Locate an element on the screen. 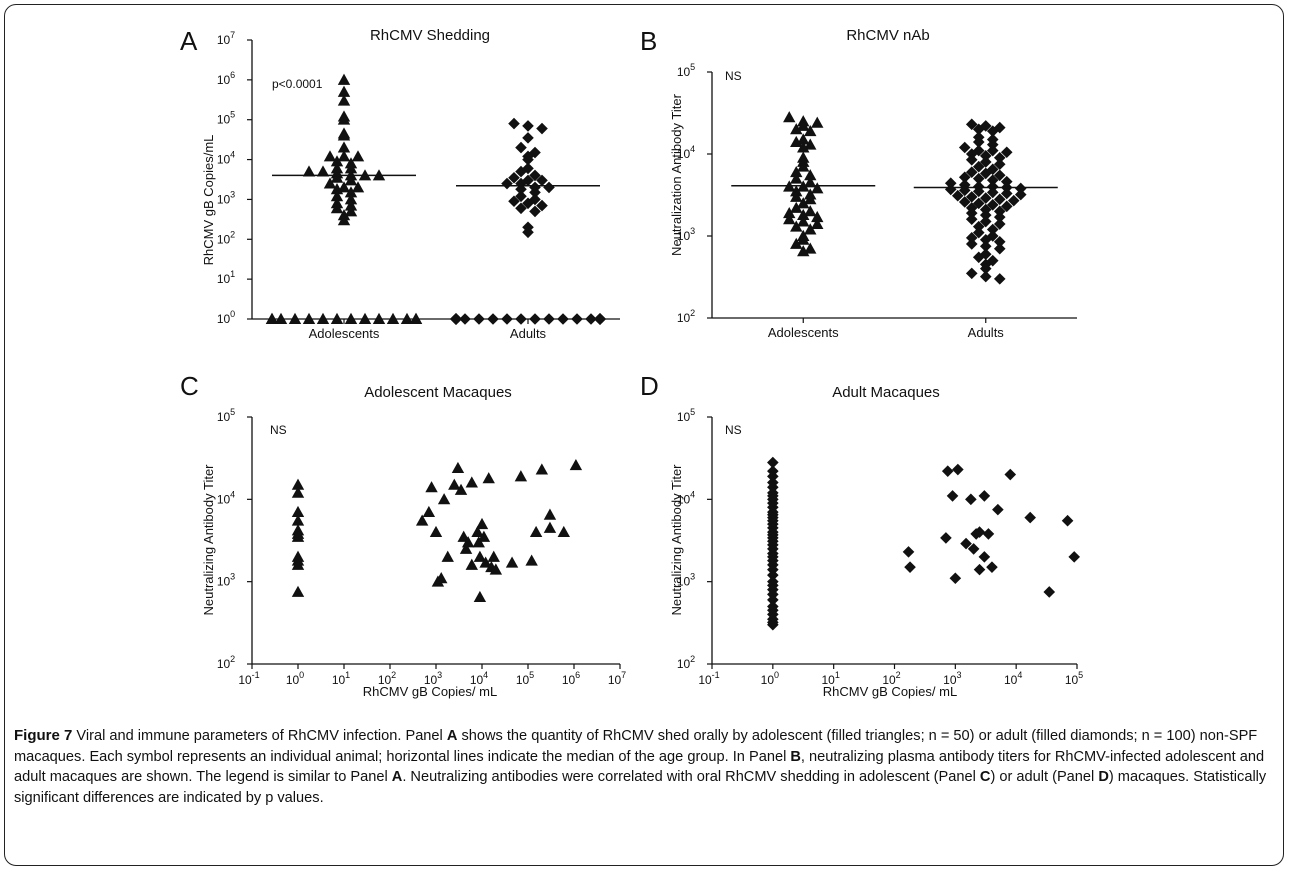 The width and height of the screenshot is (1292, 872). panel-title-b: RhCMV nAb is located at coordinates (887, 35).